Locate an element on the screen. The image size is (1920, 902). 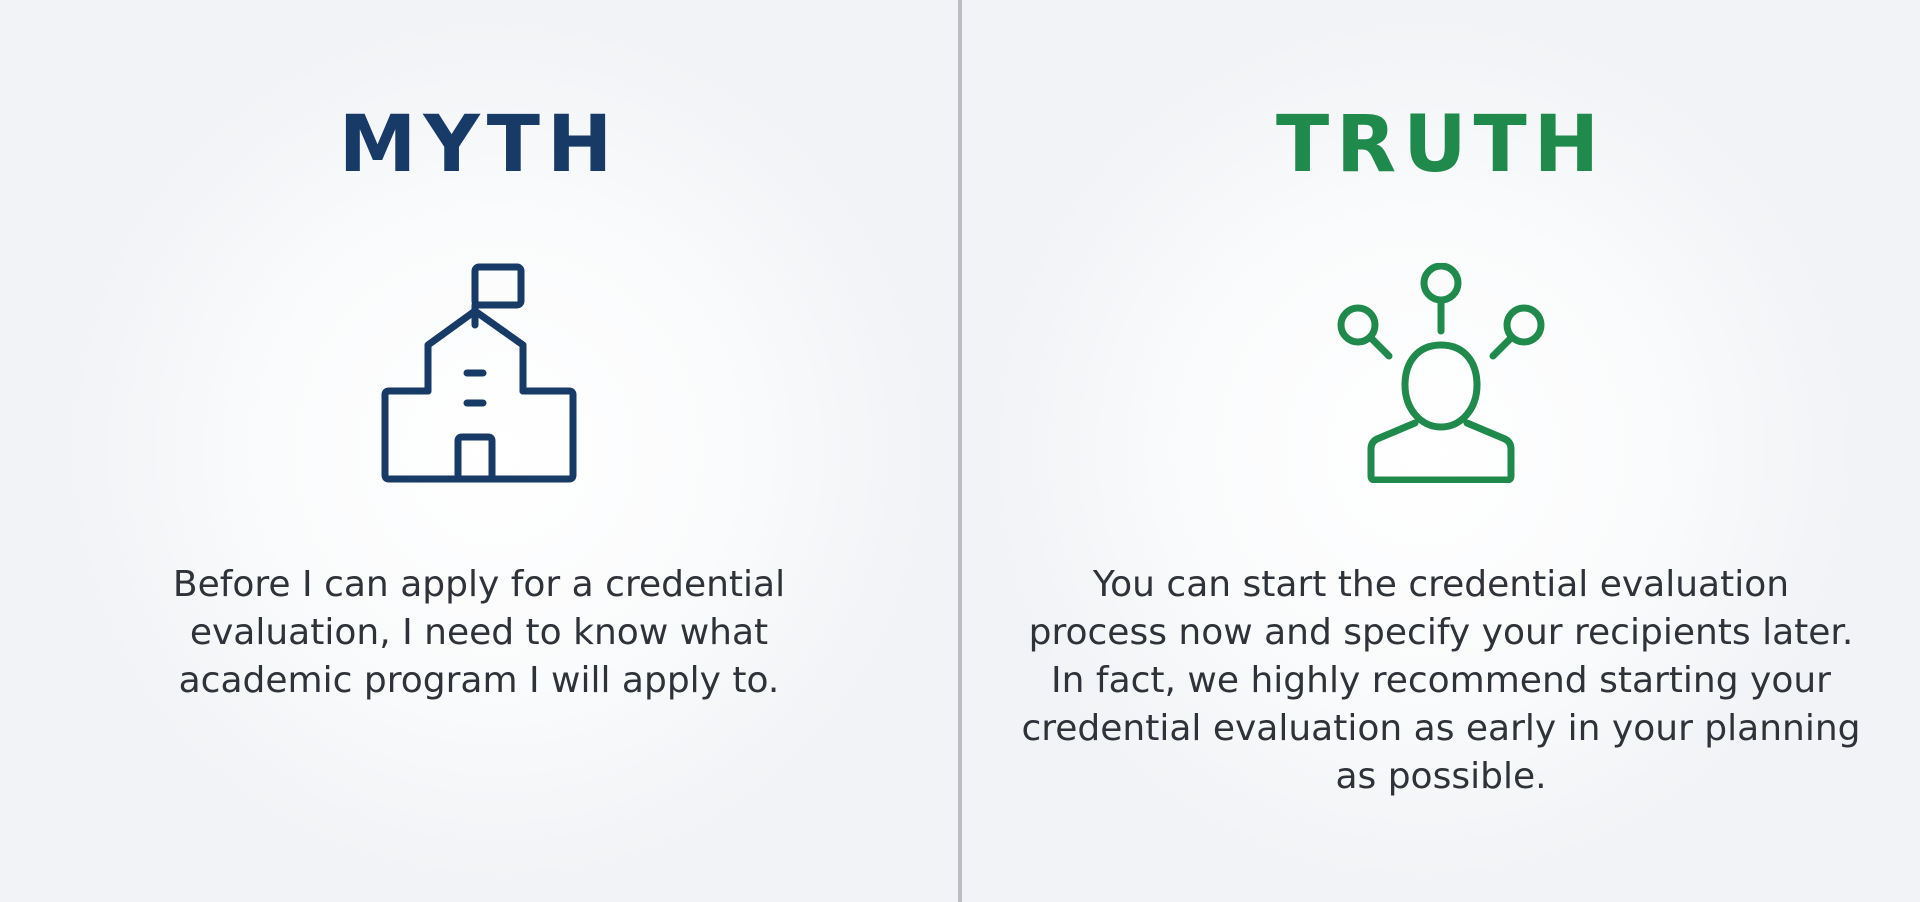
truth-heading: TRUTH is located at coordinates (1441, 145).